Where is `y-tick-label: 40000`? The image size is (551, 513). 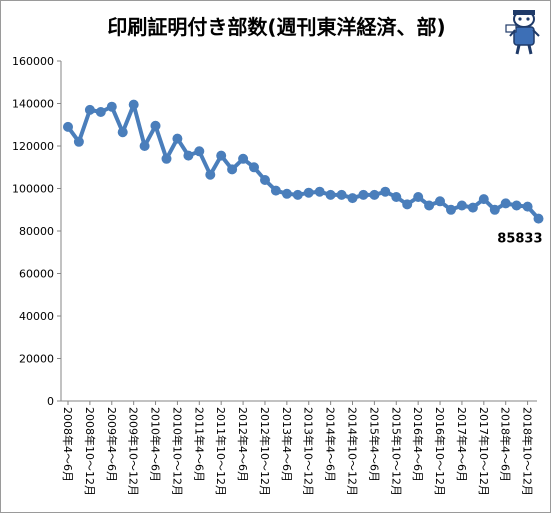 y-tick-label: 40000 is located at coordinates (36, 316).